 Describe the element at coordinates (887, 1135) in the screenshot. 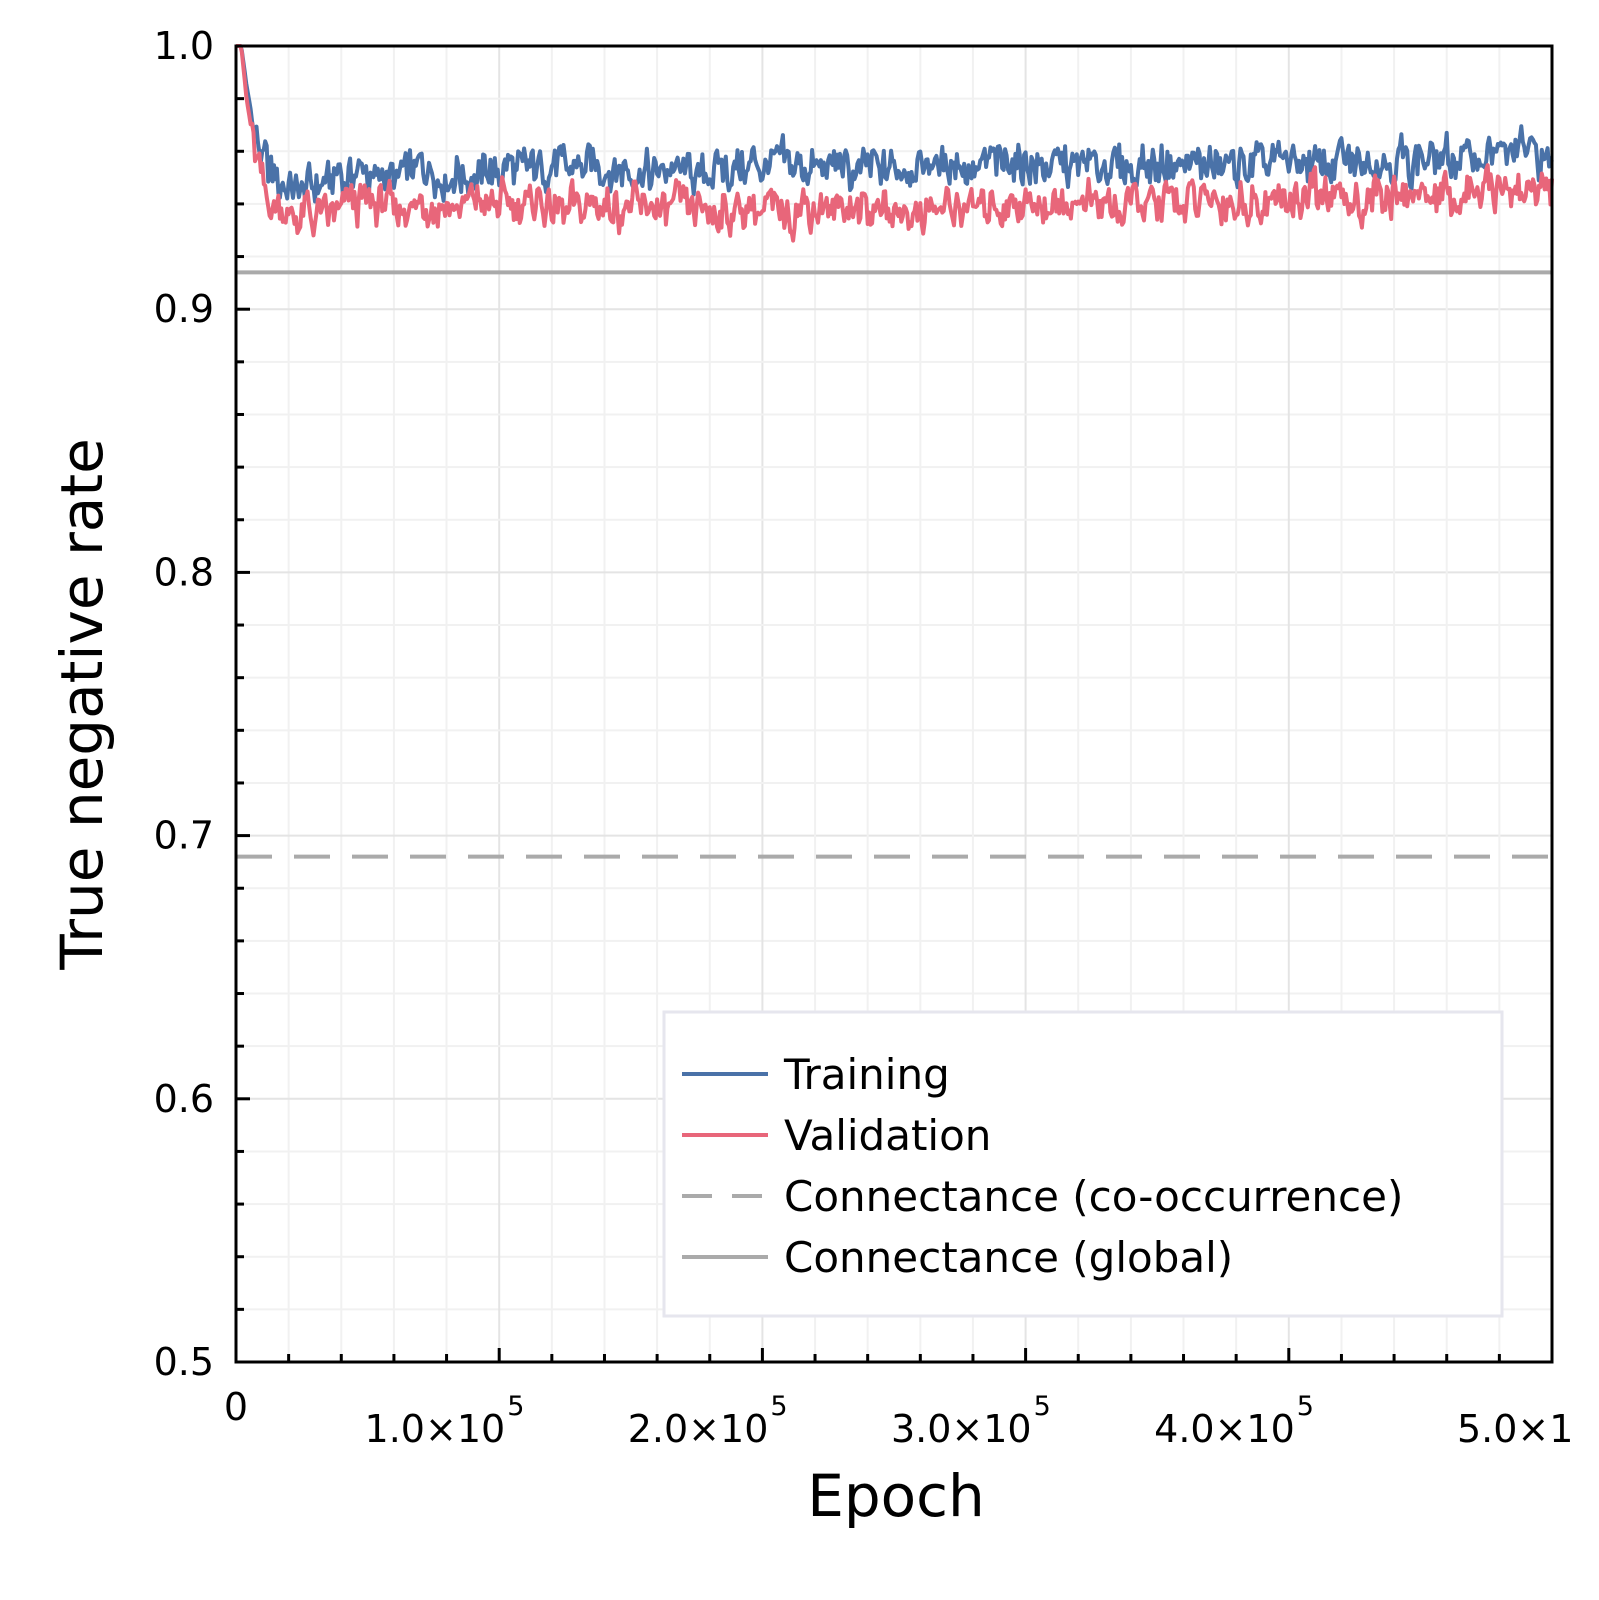

I see `legend-label-validation: Validation` at that location.